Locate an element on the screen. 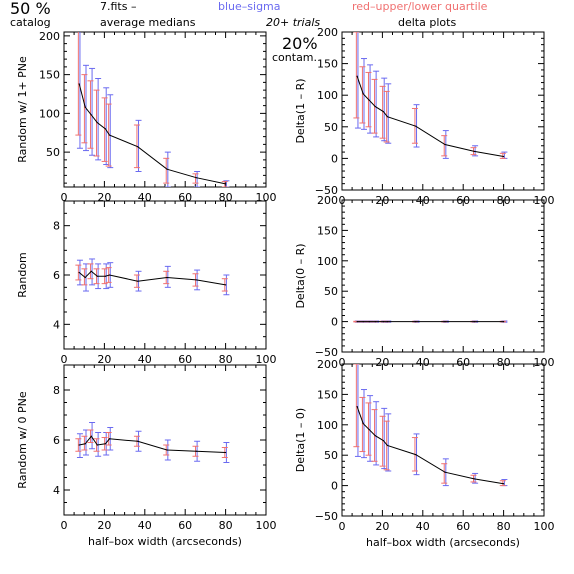 The height and width of the screenshot is (574, 574). y-axis-label: Random w/ 1+ PNe is located at coordinates (22, 109).